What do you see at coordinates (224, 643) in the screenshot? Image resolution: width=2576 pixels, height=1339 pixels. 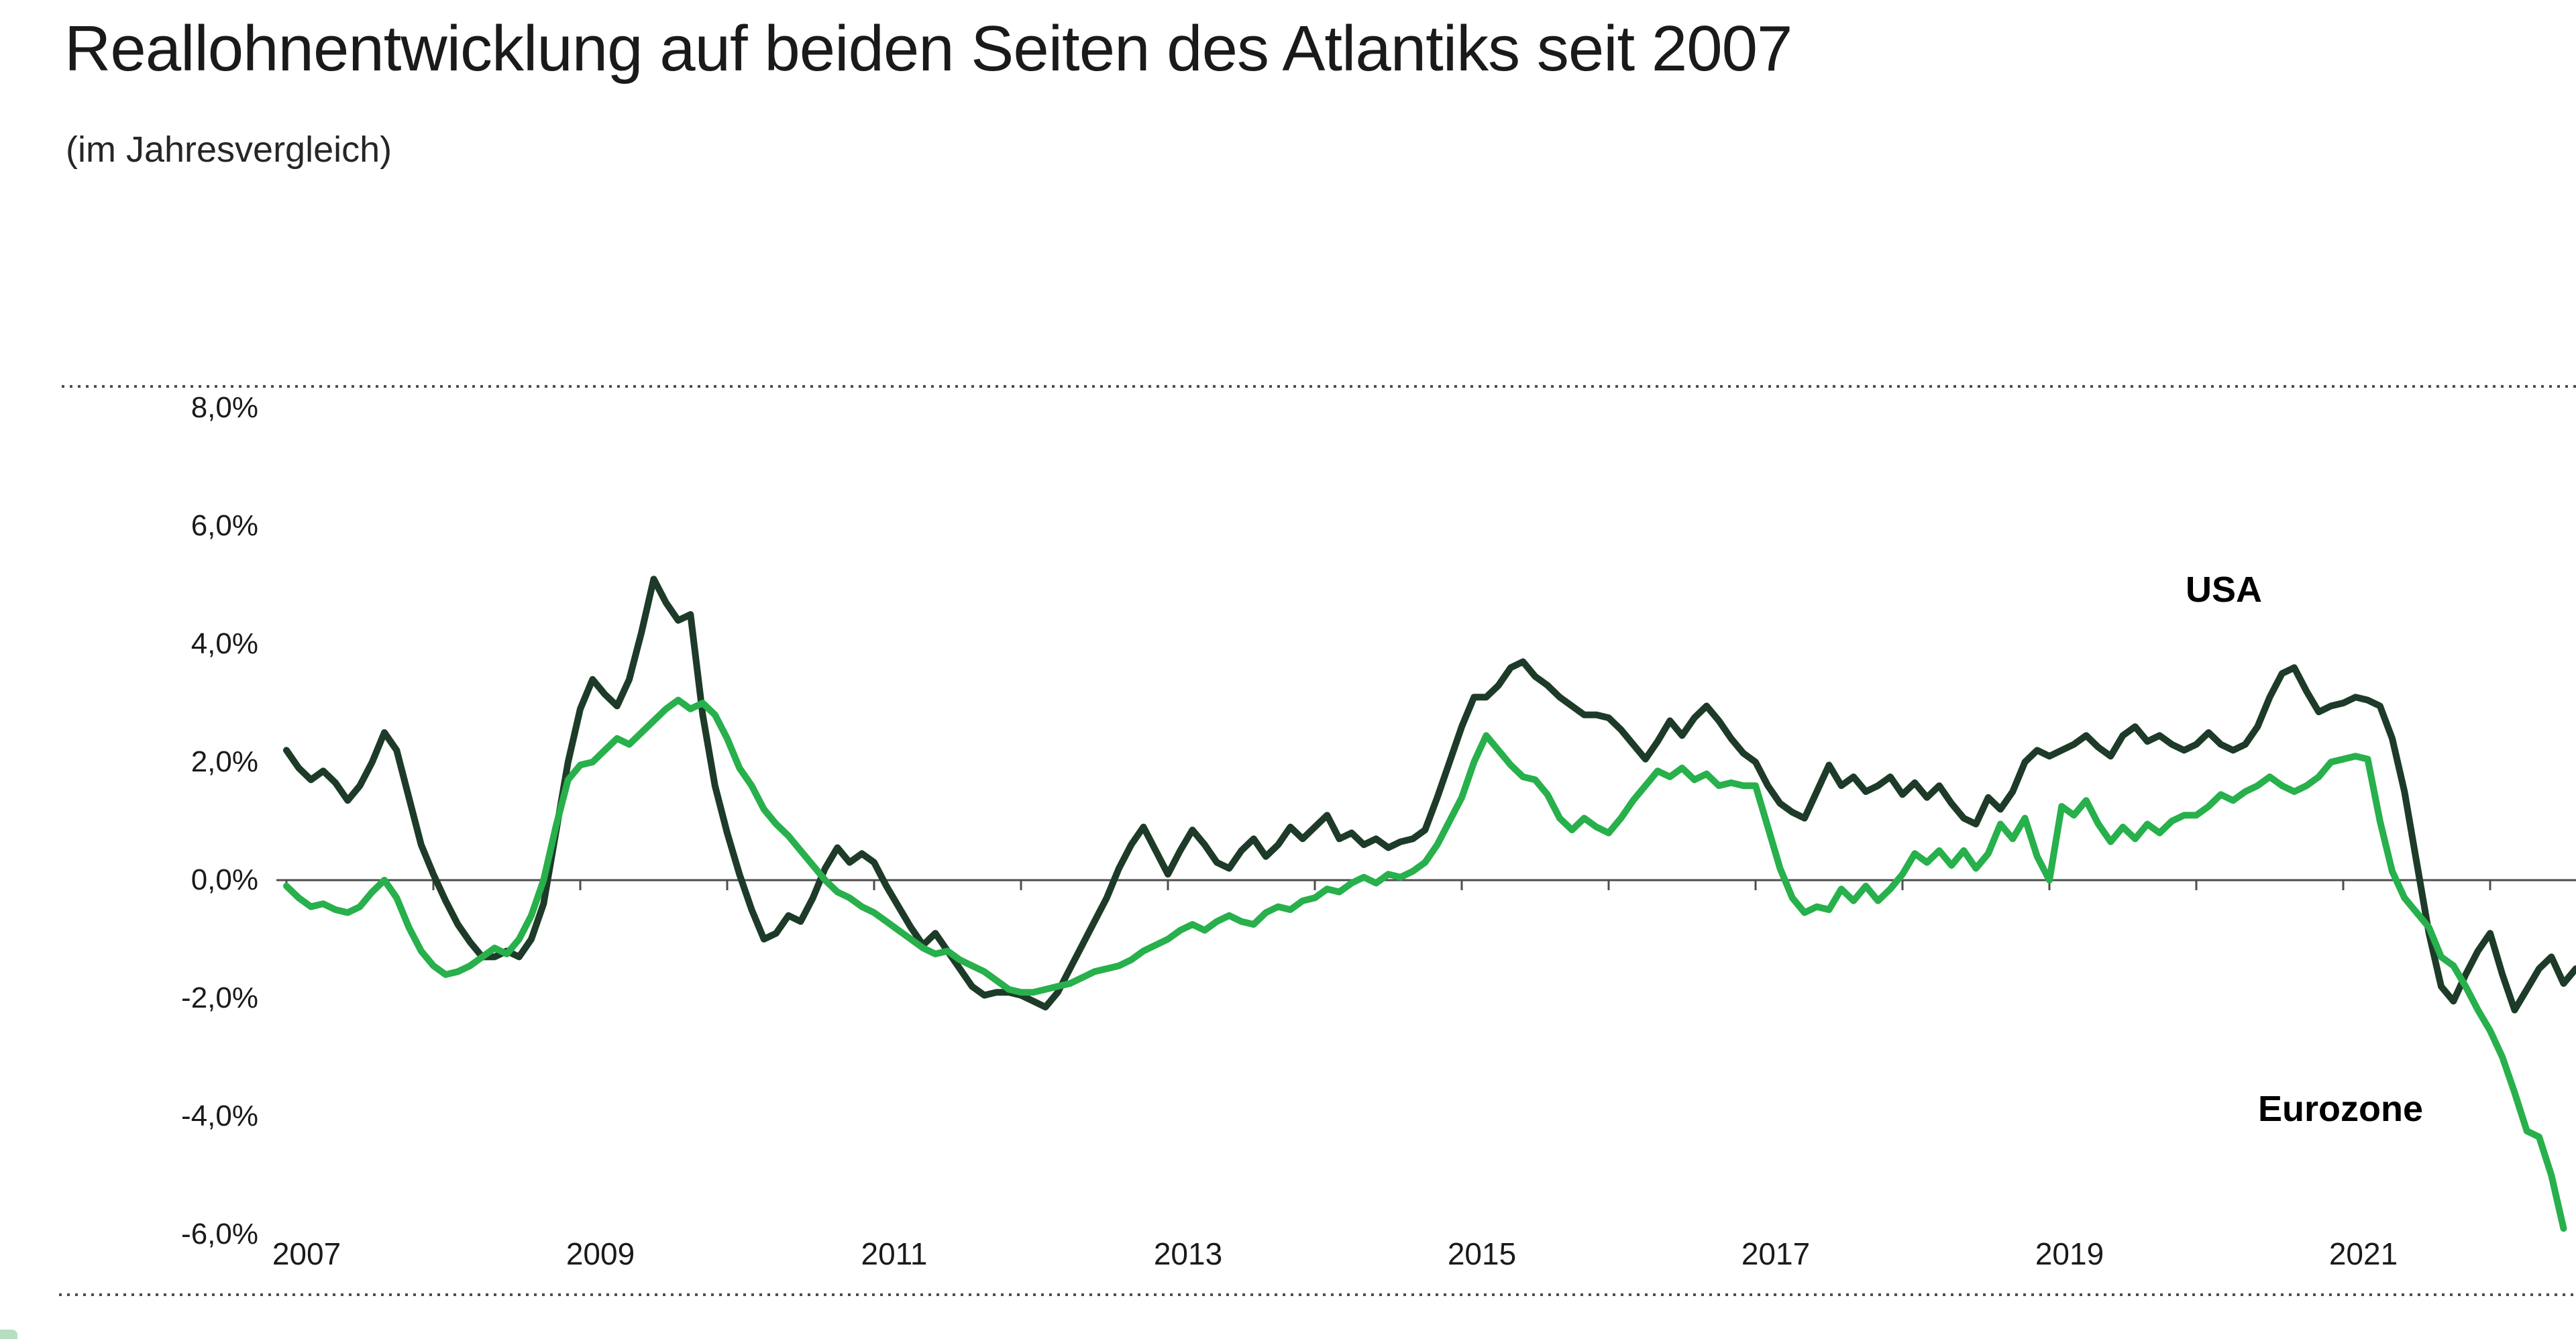 I see `y-axis-label: 4,0%` at bounding box center [224, 643].